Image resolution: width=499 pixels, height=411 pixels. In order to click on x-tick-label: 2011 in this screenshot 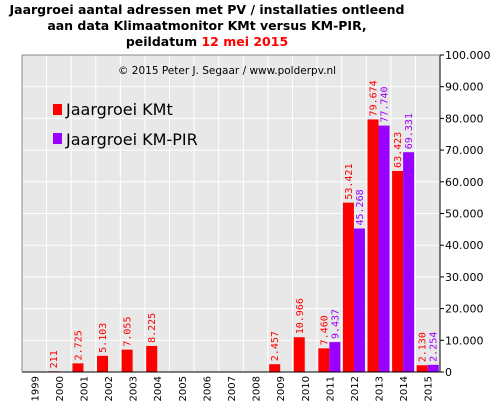, I will do `click(330, 388)`.